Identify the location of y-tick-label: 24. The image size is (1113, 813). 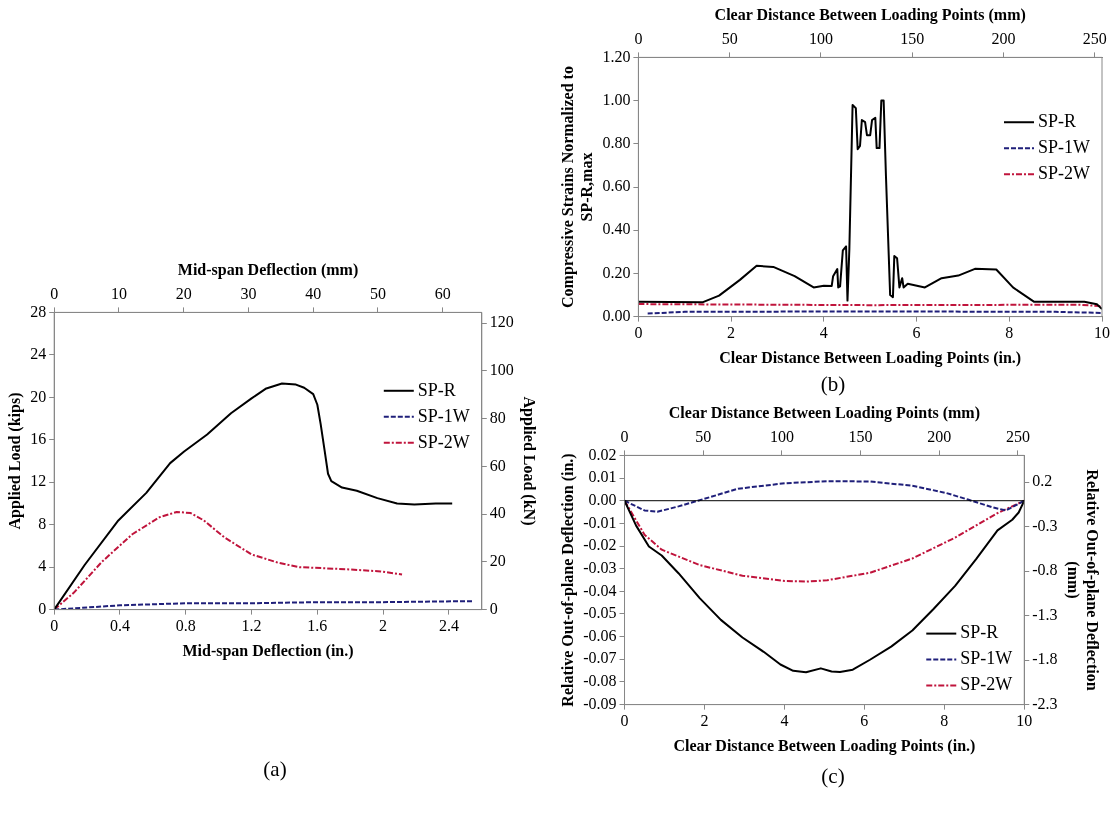
(38, 354).